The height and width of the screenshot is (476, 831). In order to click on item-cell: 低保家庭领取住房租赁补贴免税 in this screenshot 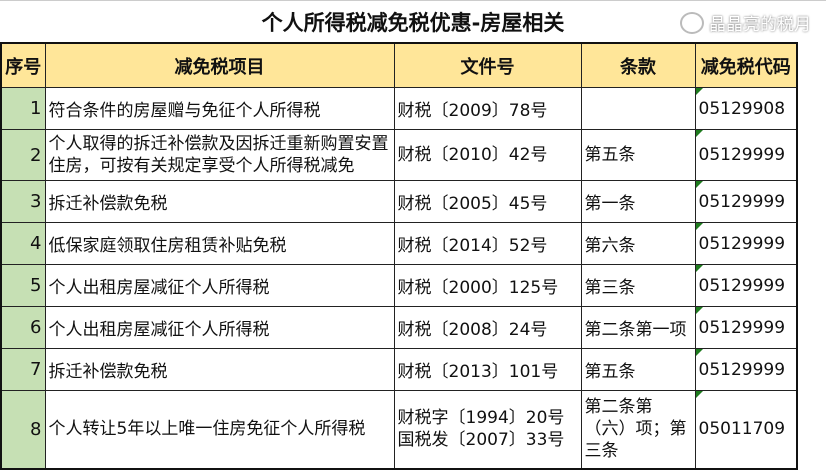, I will do `click(219, 243)`.